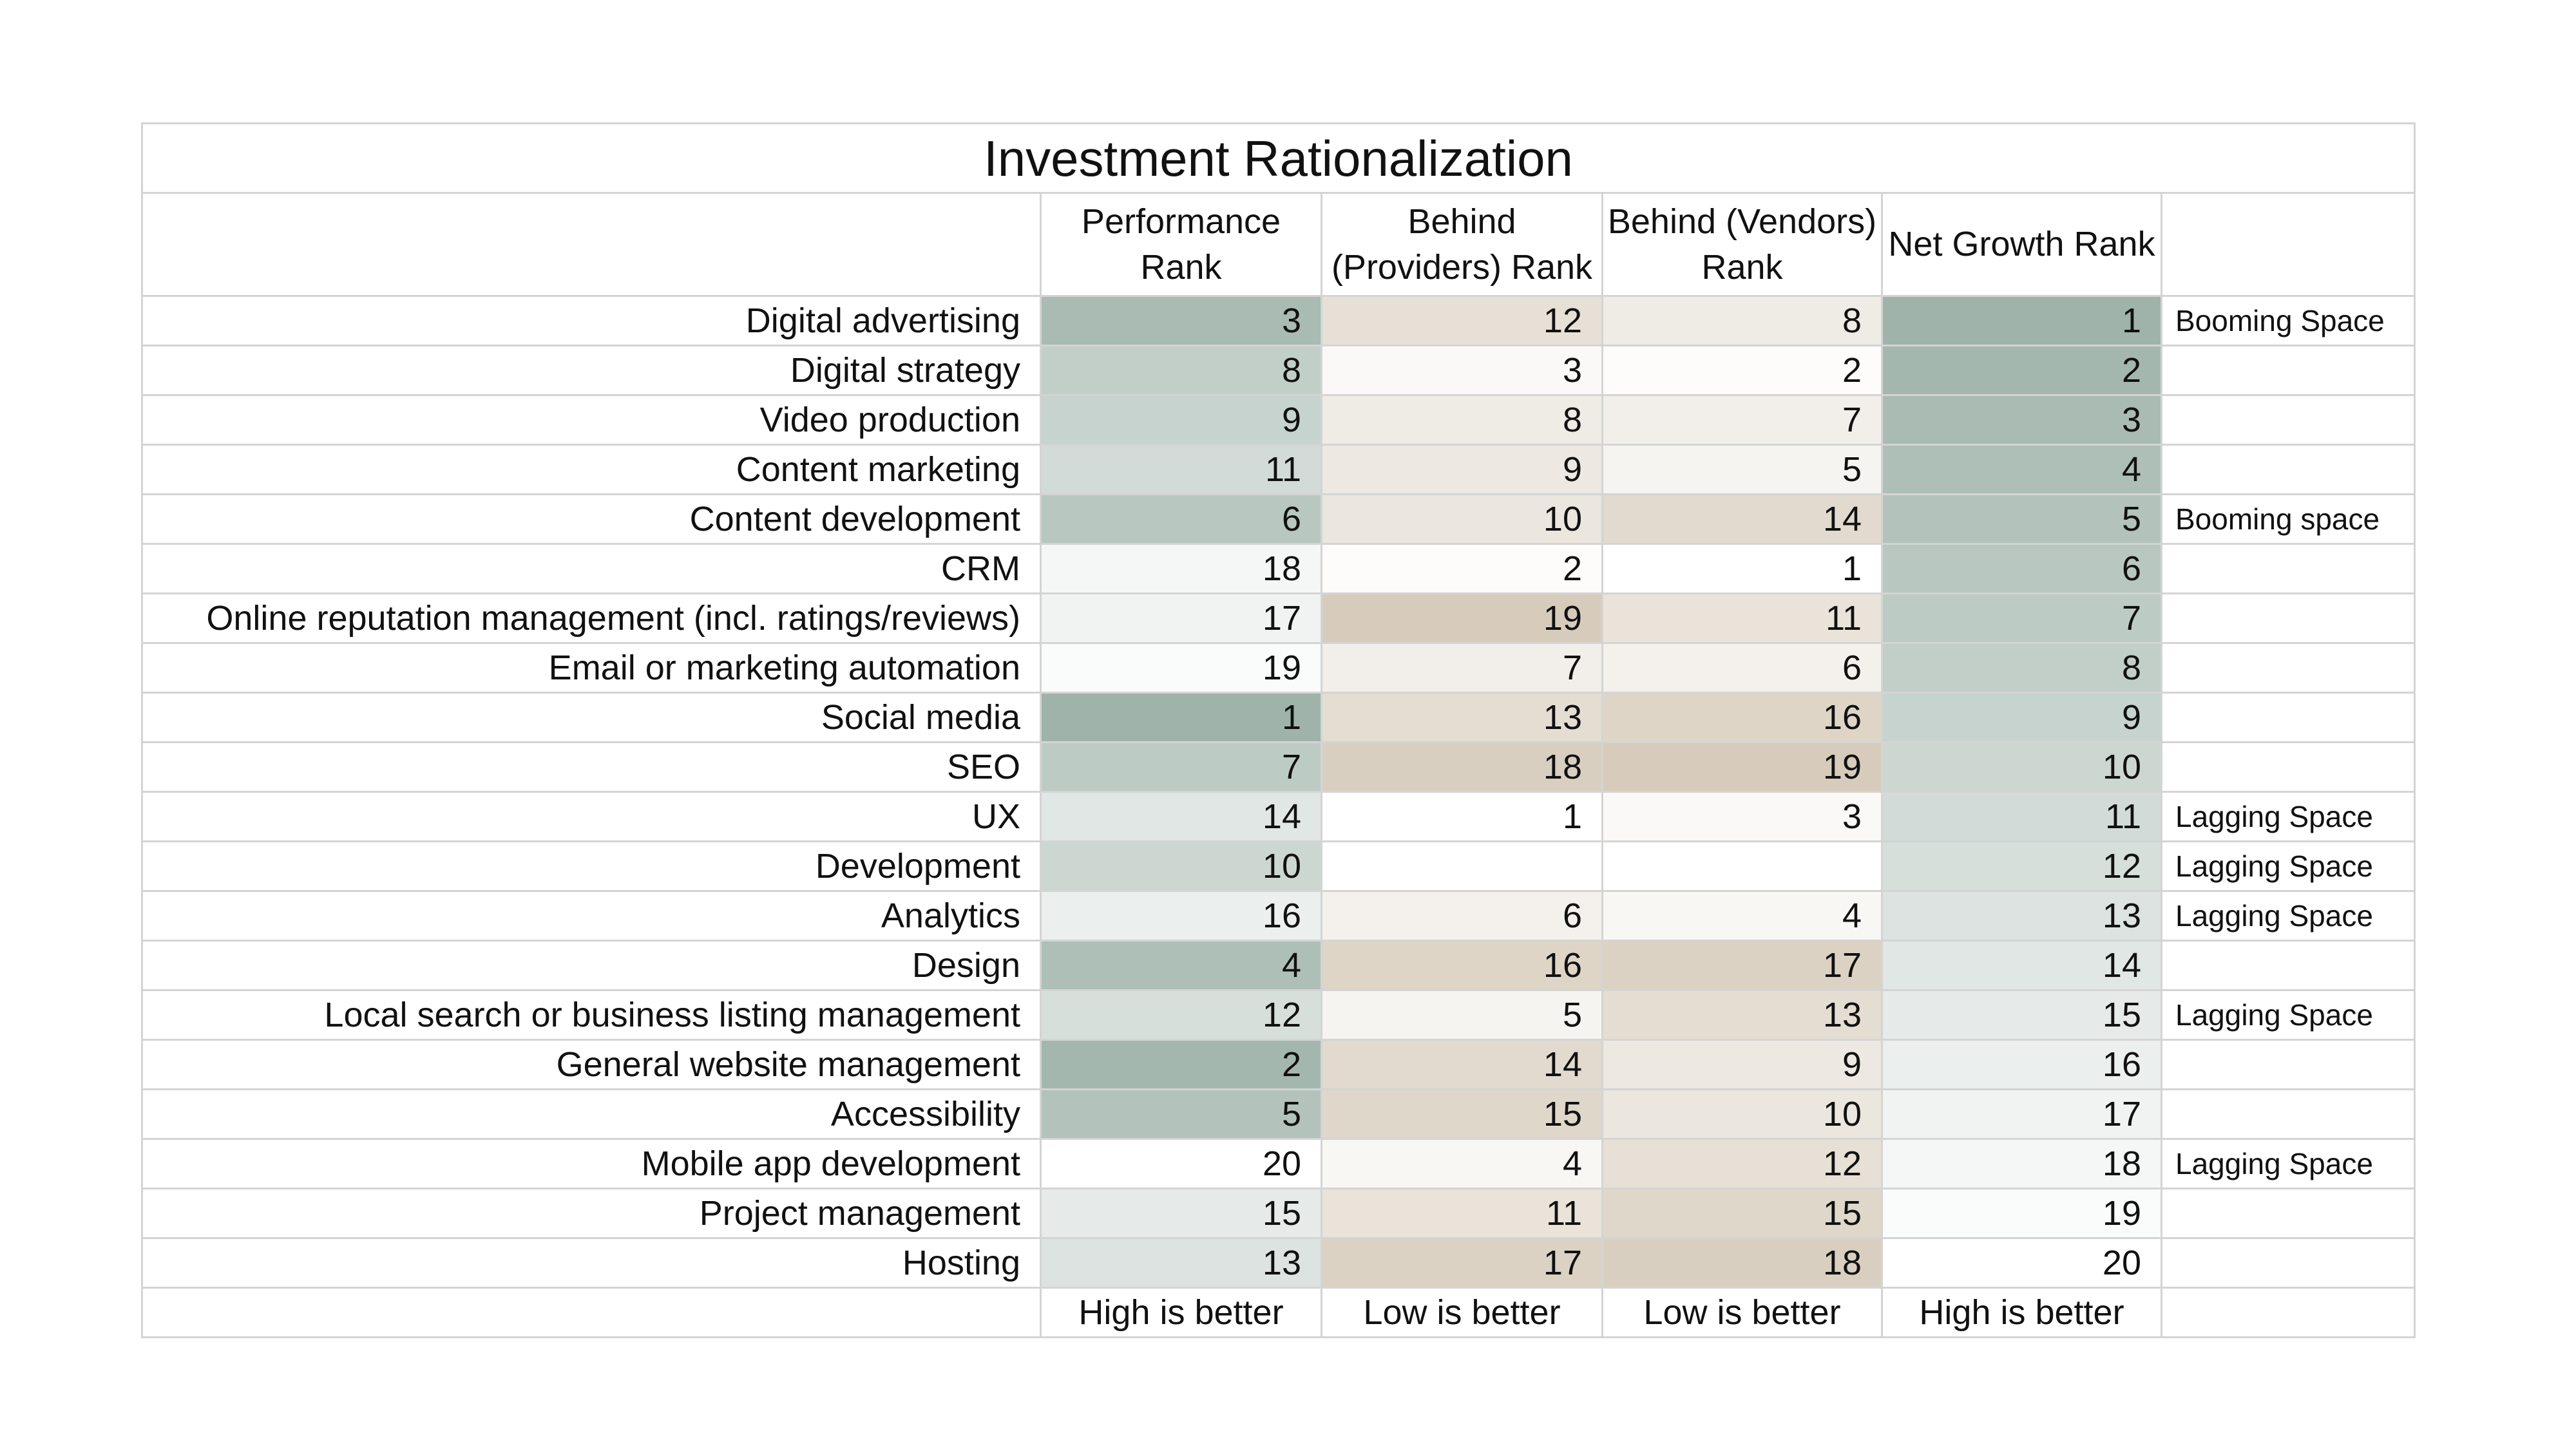 The height and width of the screenshot is (1449, 2576). What do you see at coordinates (2021, 1064) in the screenshot?
I see `cell-net-growth: 16` at bounding box center [2021, 1064].